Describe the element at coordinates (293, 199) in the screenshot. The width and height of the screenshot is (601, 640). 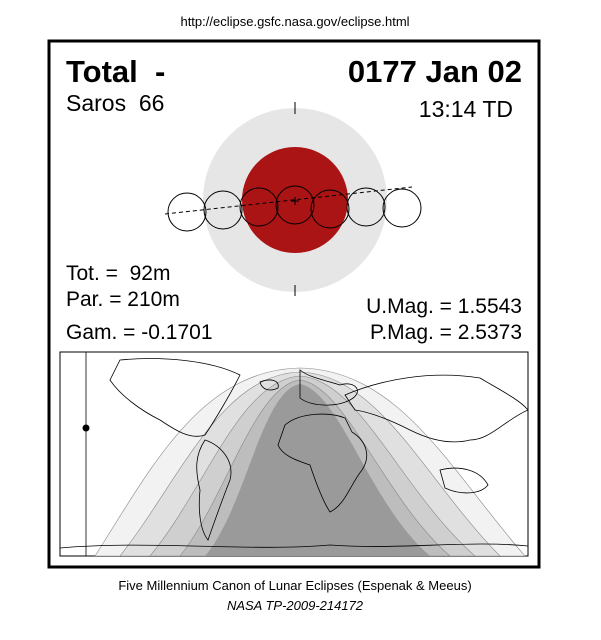
I see `eclipse-geometry` at that location.